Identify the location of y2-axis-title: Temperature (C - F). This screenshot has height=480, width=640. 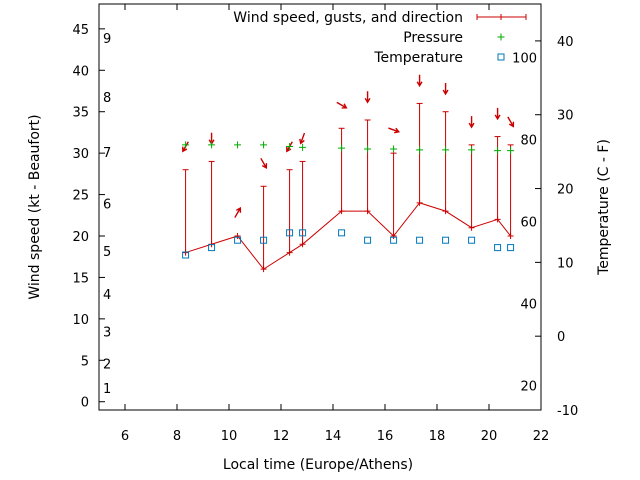
(604, 207).